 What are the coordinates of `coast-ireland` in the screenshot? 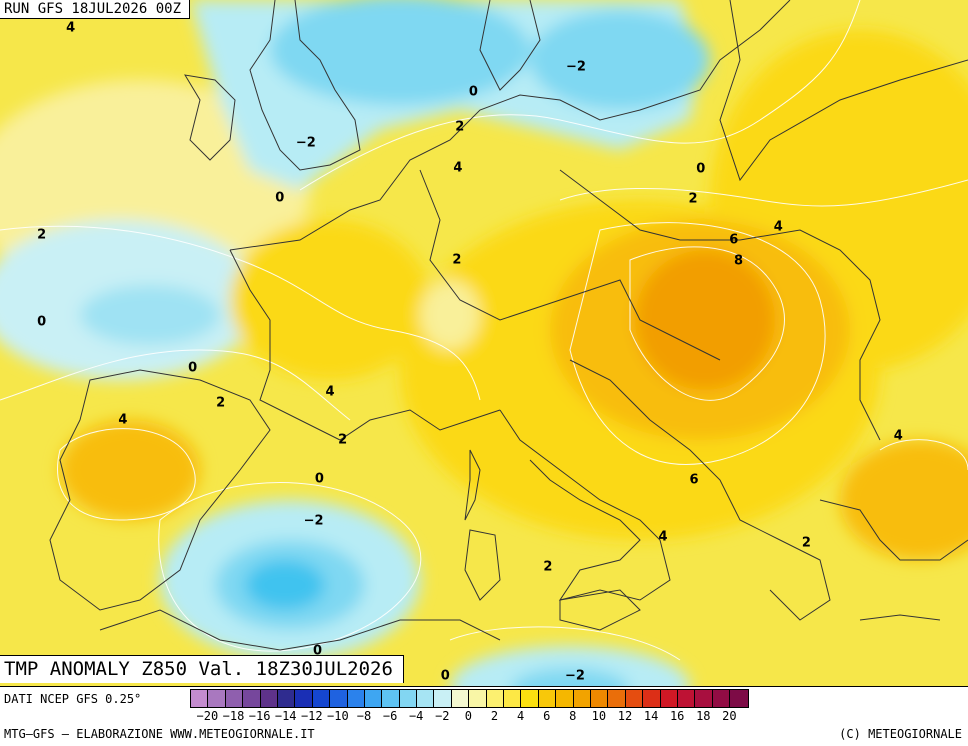 It's located at (210, 117).